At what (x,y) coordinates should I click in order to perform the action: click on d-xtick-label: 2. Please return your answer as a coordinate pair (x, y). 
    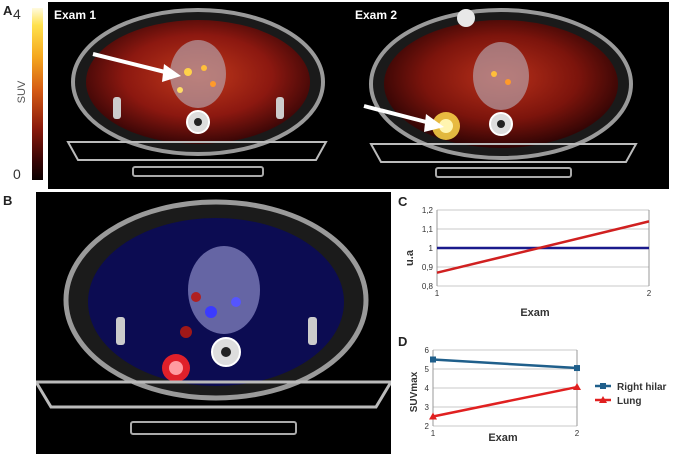
    Looking at the image, I should click on (577, 433).